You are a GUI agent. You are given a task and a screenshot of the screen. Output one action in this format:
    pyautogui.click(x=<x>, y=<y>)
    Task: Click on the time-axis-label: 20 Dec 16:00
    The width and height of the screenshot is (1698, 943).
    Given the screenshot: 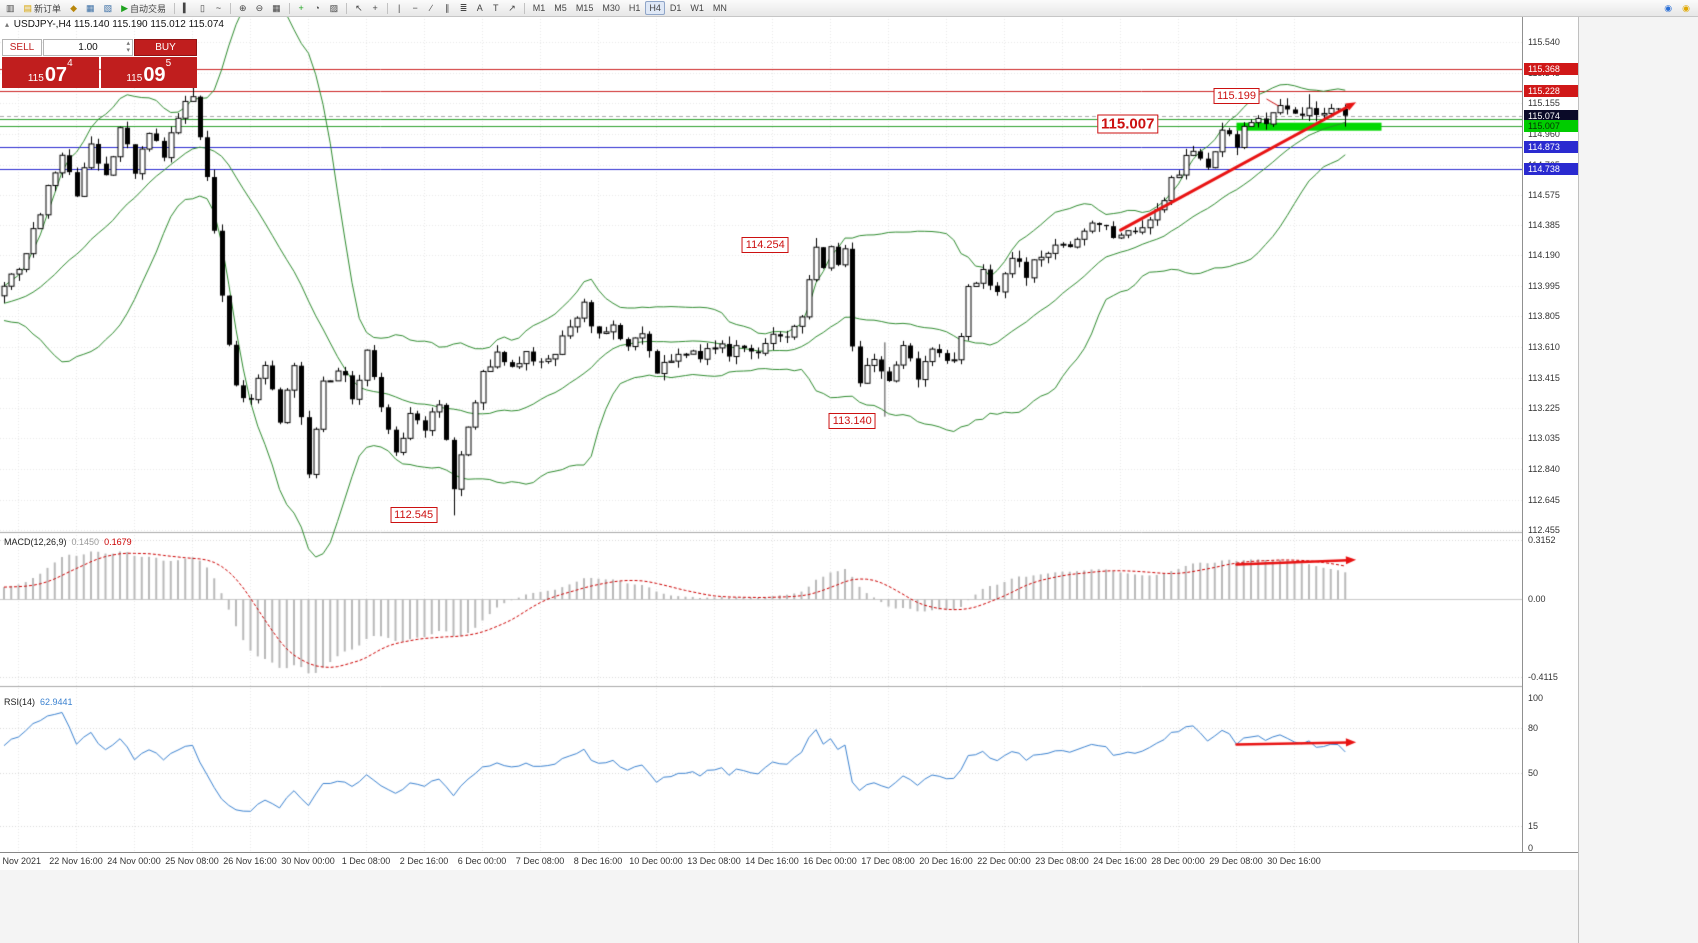 What is the action you would take?
    pyautogui.click(x=946, y=861)
    